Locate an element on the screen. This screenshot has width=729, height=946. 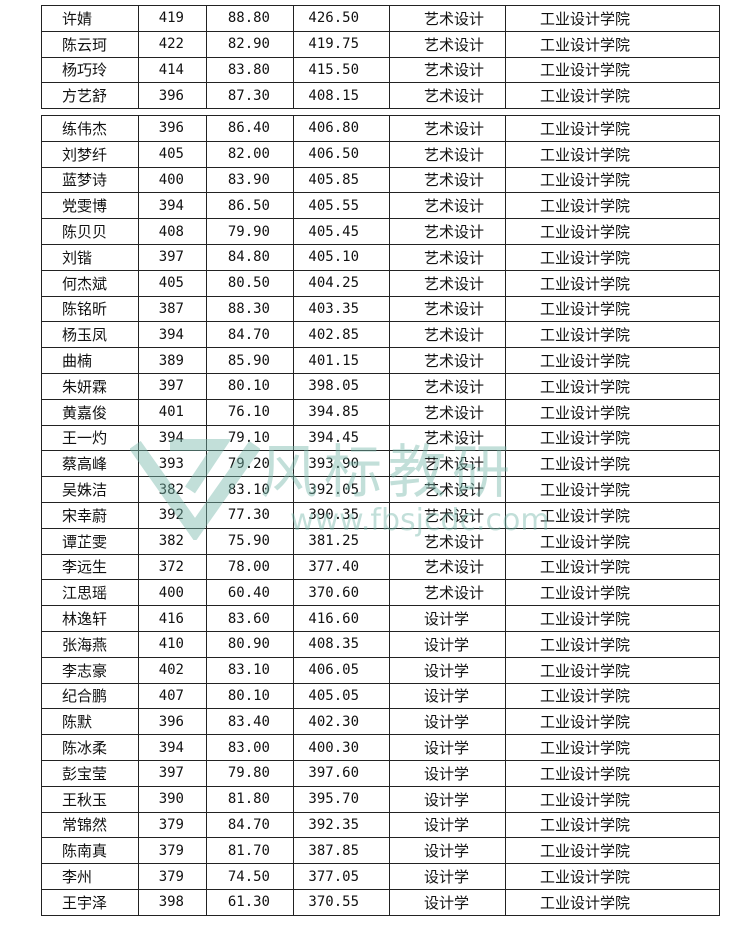
initial-score-cell: 394 is located at coordinates (172, 206).